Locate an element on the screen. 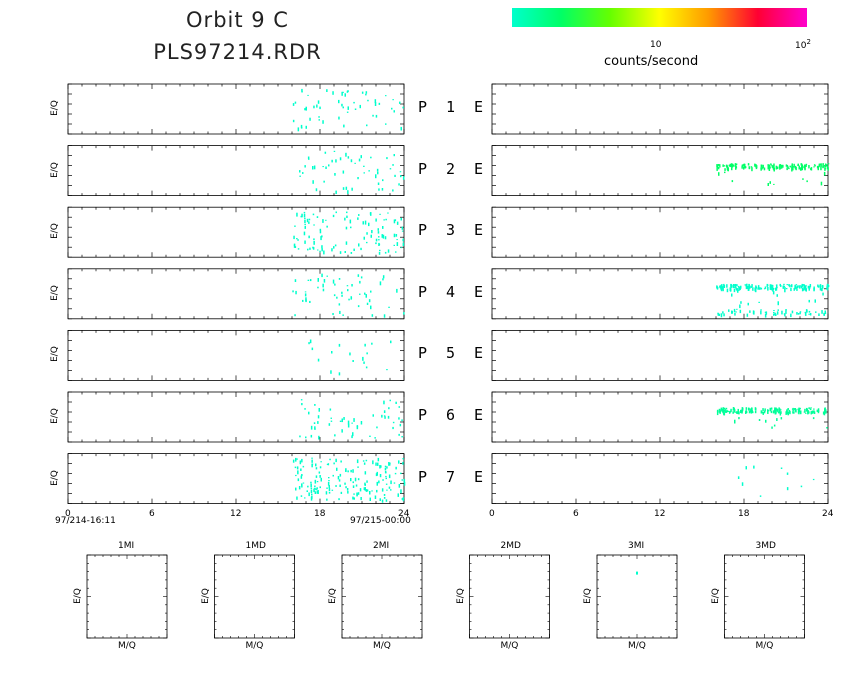  right-panel-7-point is located at coordinates (738, 477).